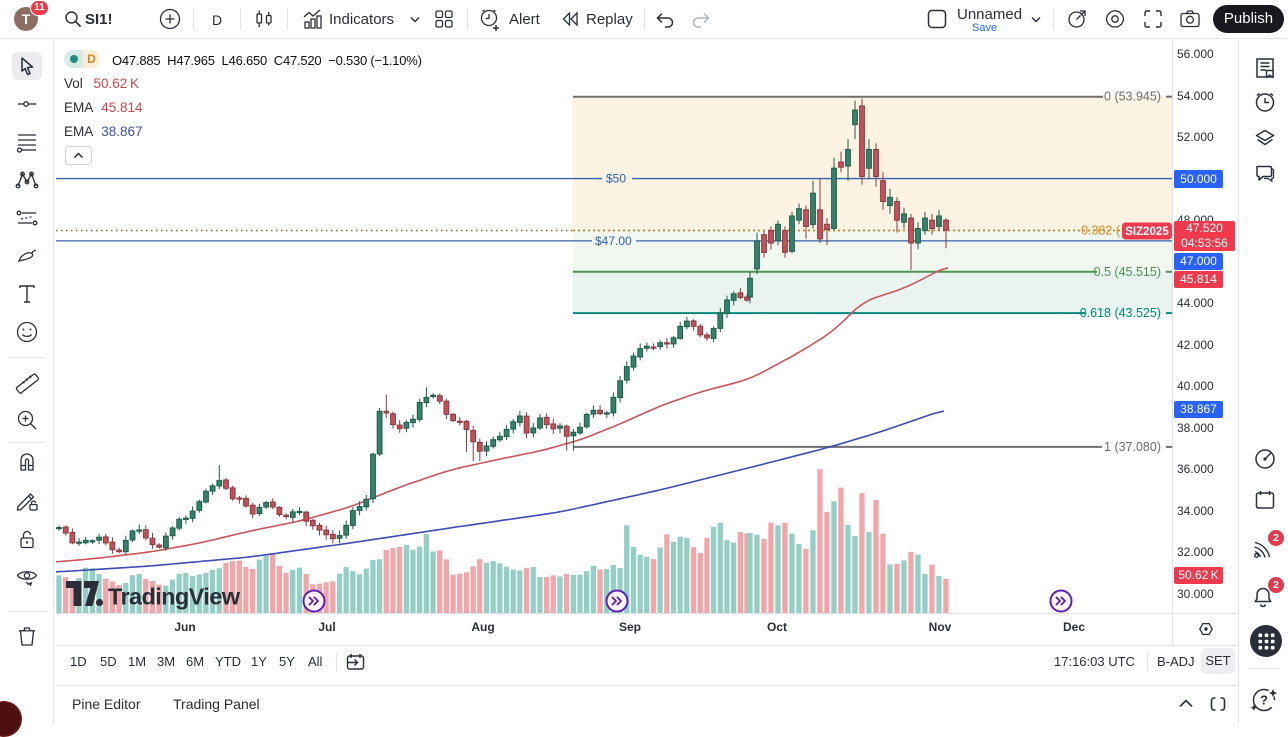  Describe the element at coordinates (1132, 97) in the screenshot. I see `svg-text: 0 (53.945)` at that location.